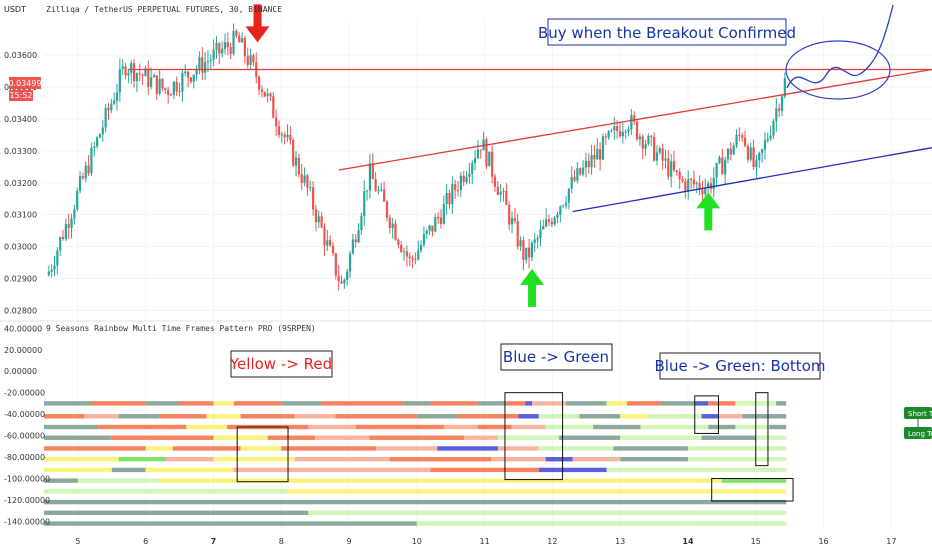  What do you see at coordinates (708, 211) in the screenshot?
I see `green-up-arrow` at bounding box center [708, 211].